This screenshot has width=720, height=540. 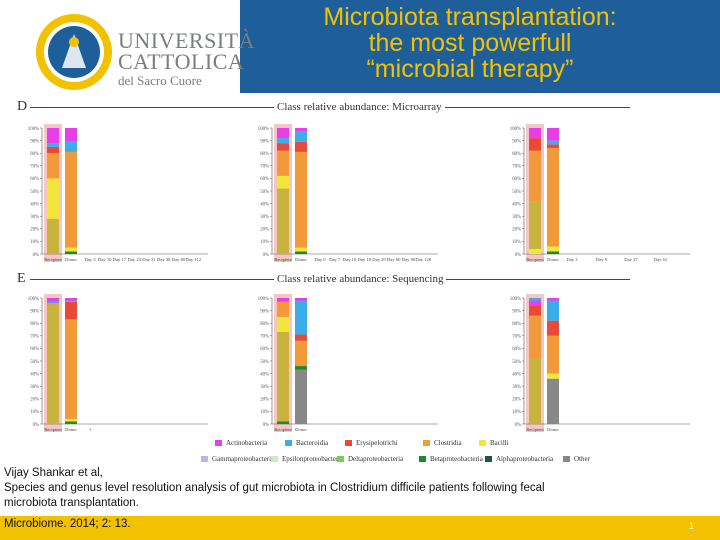 I want to click on footer-bar, so click(x=360, y=528).